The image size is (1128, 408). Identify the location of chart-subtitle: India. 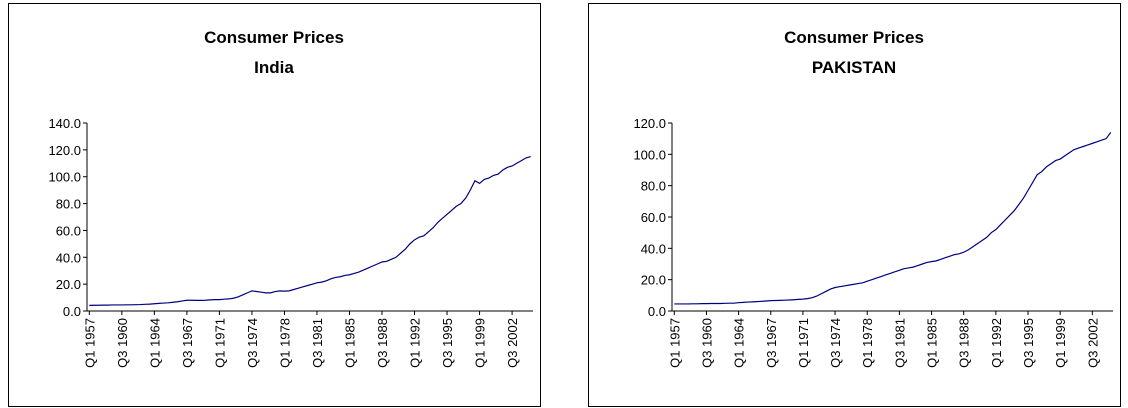
(274, 67).